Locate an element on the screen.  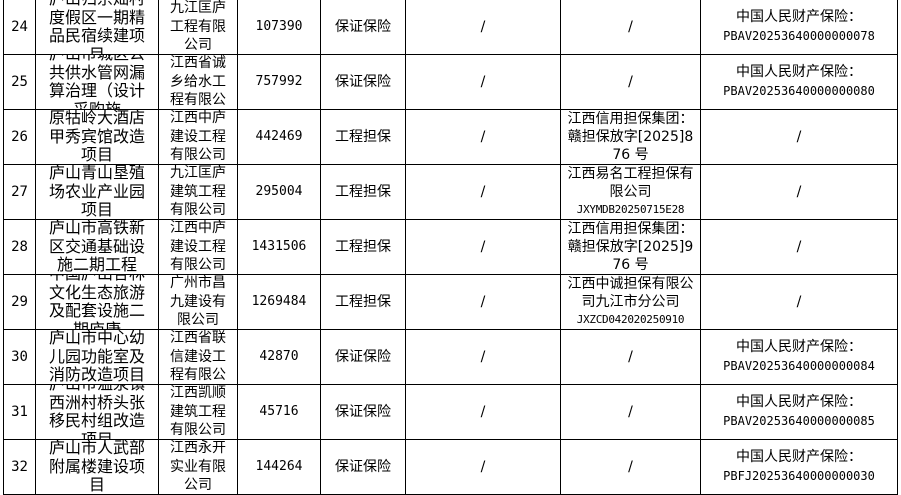
amount: 295004 is located at coordinates (279, 192).